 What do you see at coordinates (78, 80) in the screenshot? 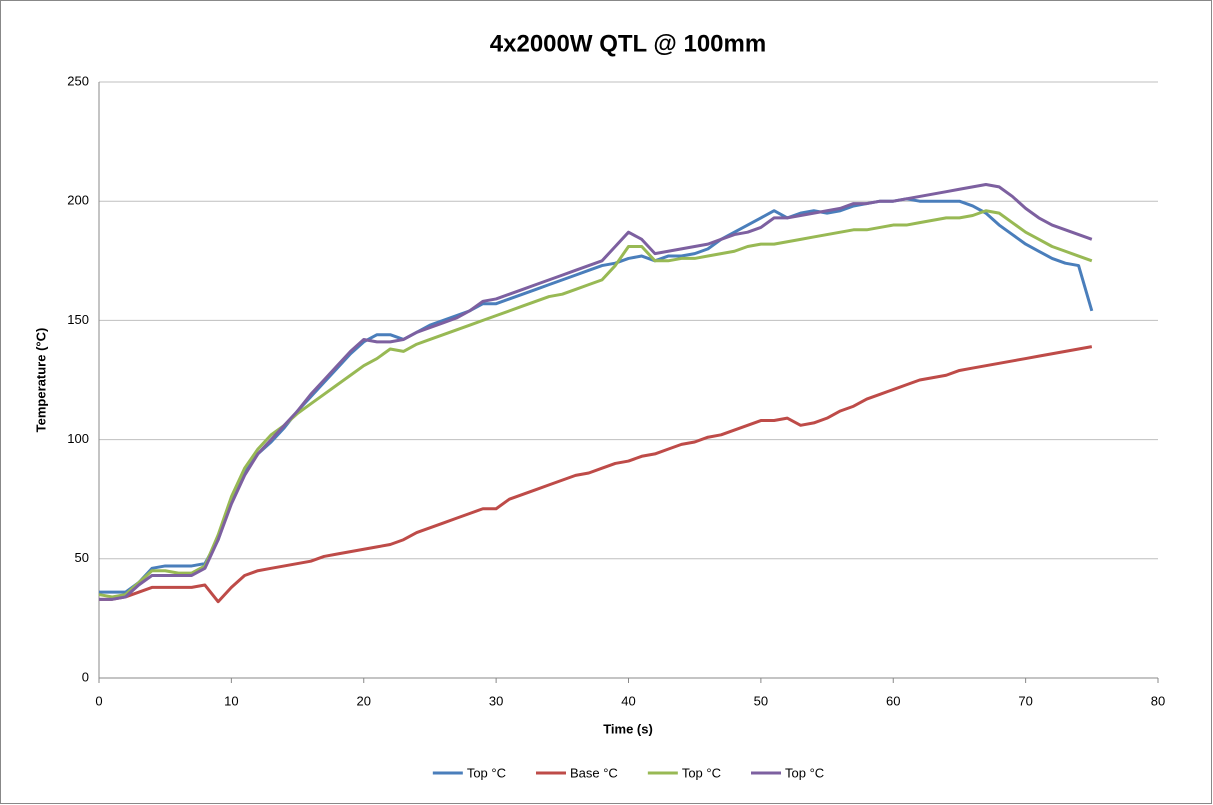
I see `y-tick-label: 250` at bounding box center [78, 80].